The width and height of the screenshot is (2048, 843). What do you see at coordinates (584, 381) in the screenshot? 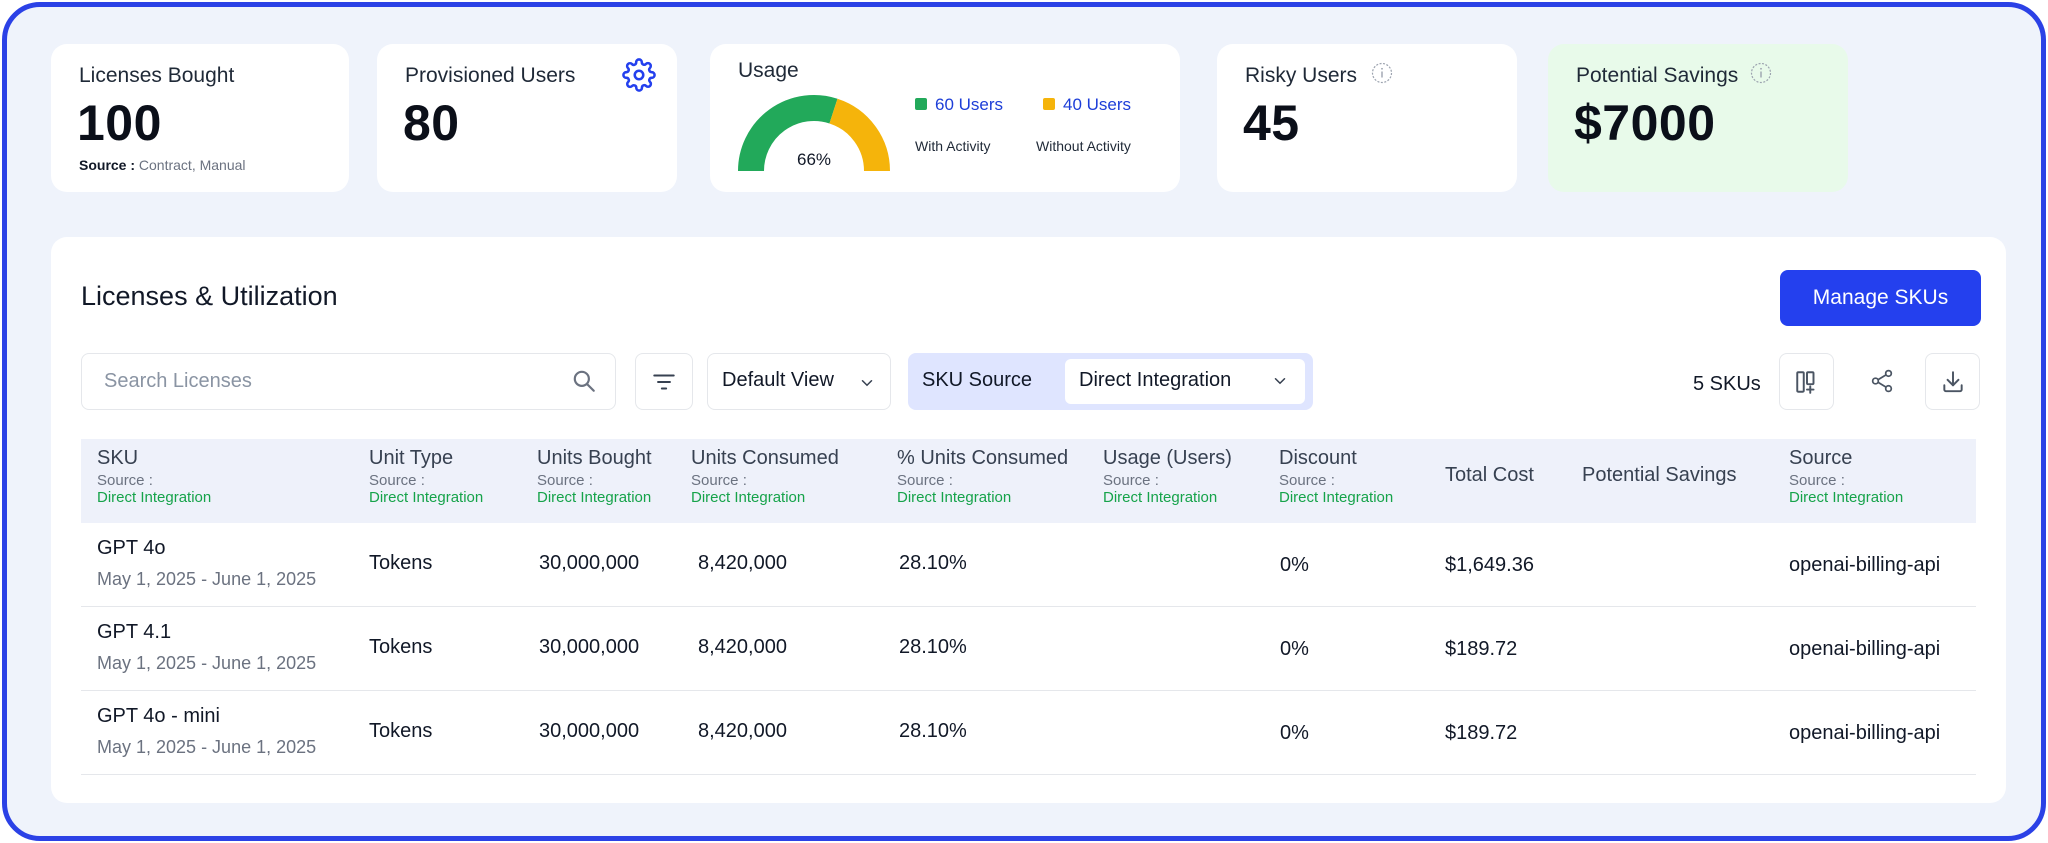
I see `search-icon` at bounding box center [584, 381].